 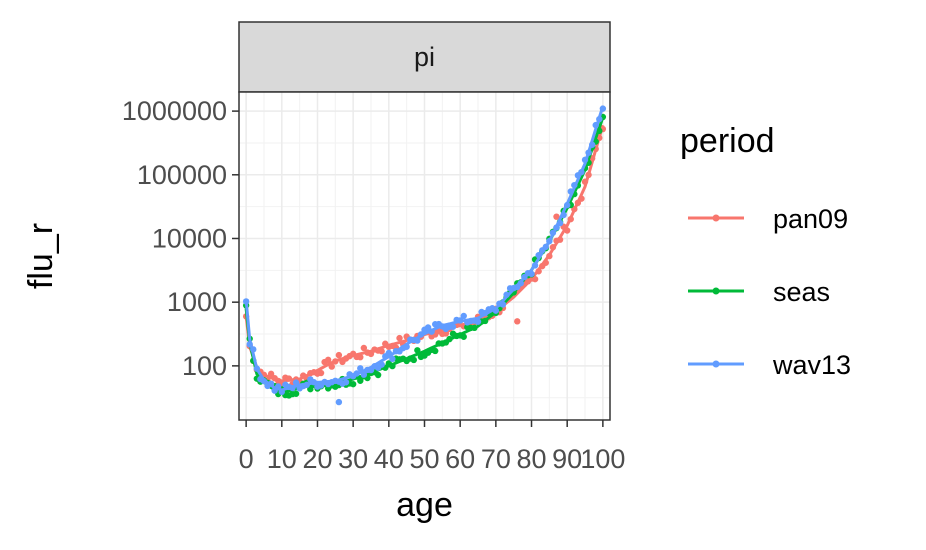 I want to click on legend-item-wav13: wav13, so click(x=769, y=365).